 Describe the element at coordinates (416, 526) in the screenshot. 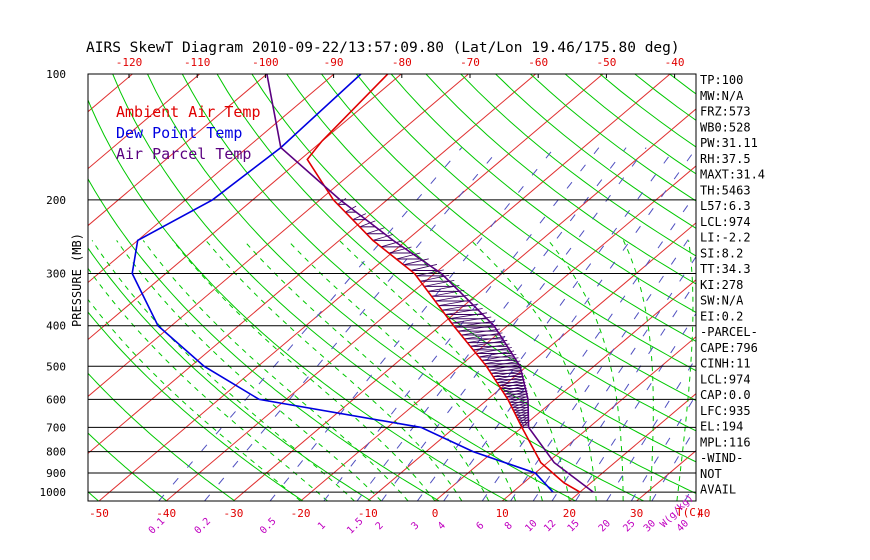

I see `mixing-ratio-label: 3` at that location.